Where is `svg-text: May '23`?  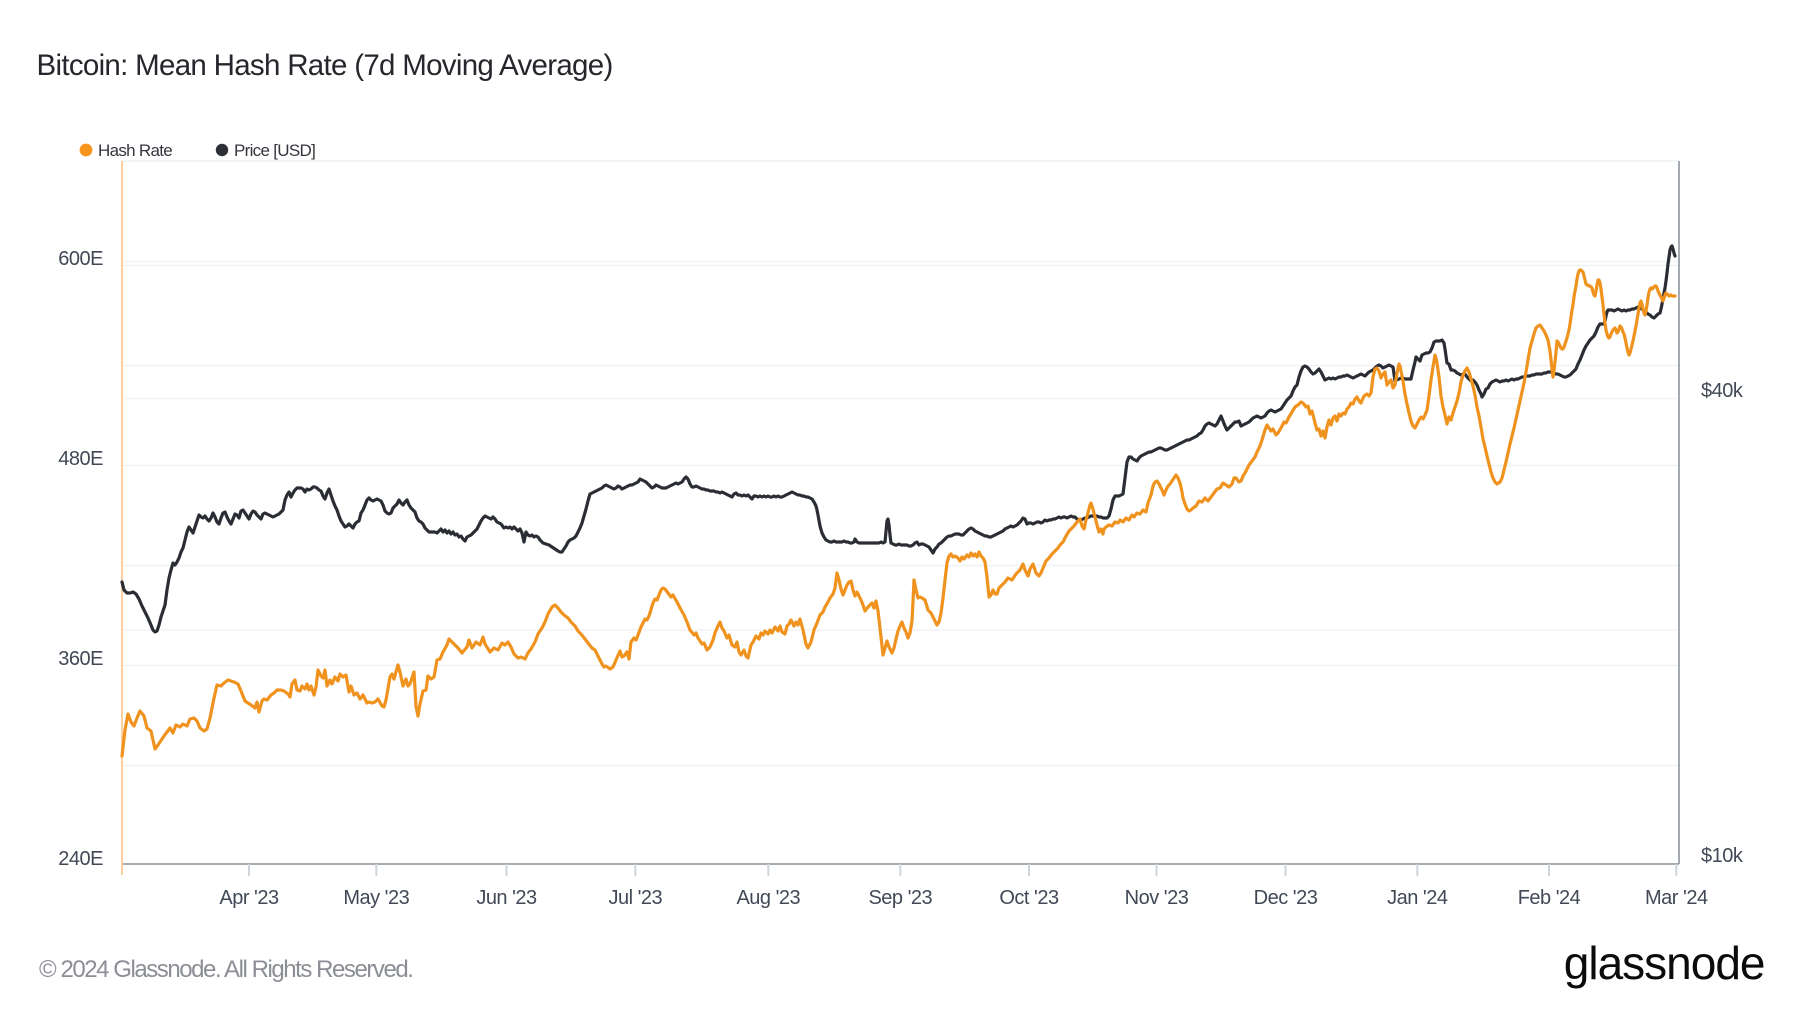
svg-text: May '23 is located at coordinates (376, 898).